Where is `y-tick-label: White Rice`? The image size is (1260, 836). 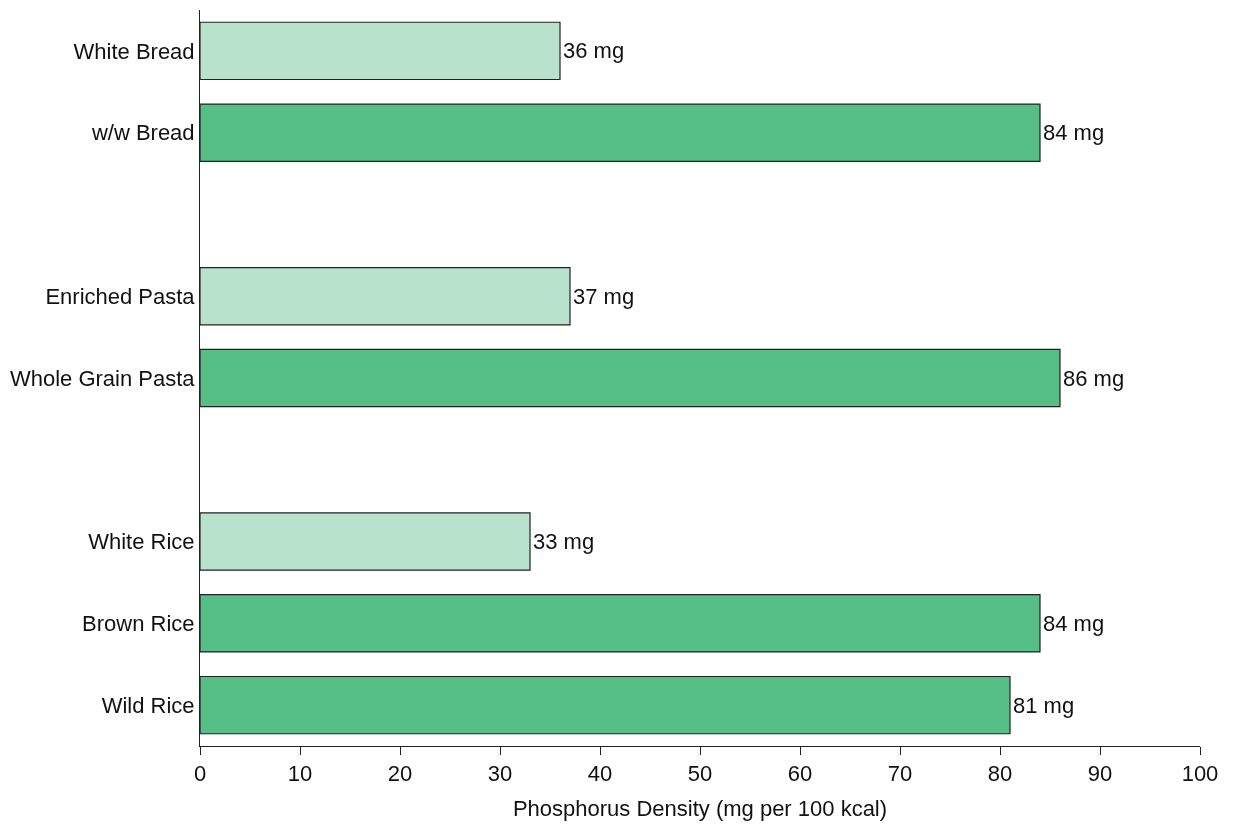
y-tick-label: White Rice is located at coordinates (141, 542).